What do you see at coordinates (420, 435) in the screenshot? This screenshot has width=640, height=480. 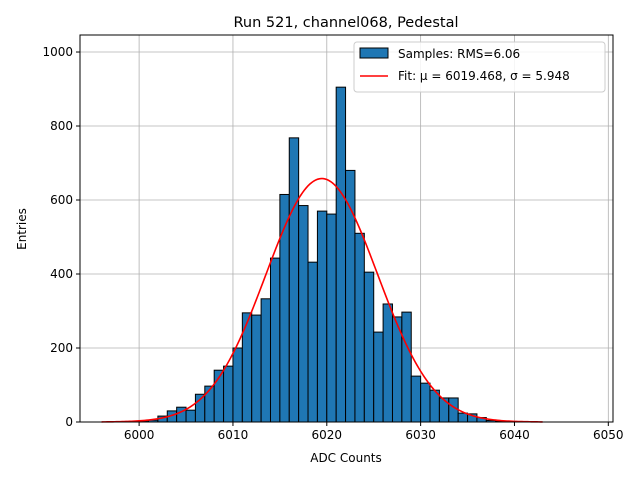 I see `x-tick-label: 6030` at bounding box center [420, 435].